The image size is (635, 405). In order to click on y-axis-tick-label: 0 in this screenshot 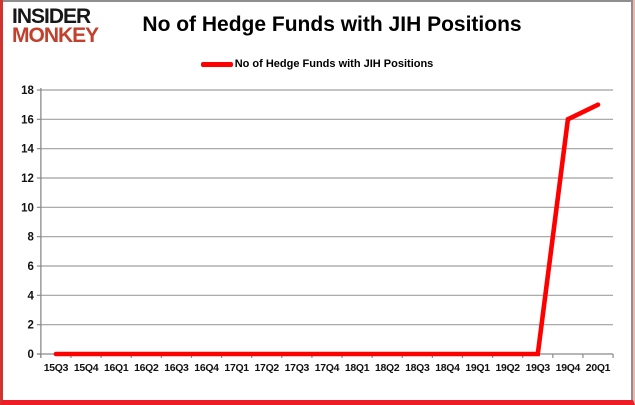, I will do `click(31, 355)`.